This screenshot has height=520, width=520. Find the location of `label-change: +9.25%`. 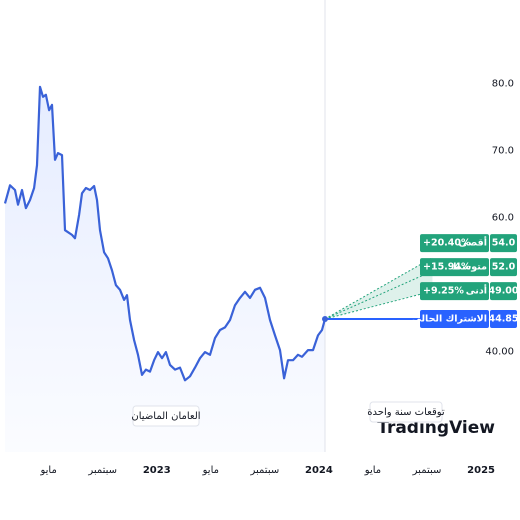

label-change: +9.25% is located at coordinates (443, 291).